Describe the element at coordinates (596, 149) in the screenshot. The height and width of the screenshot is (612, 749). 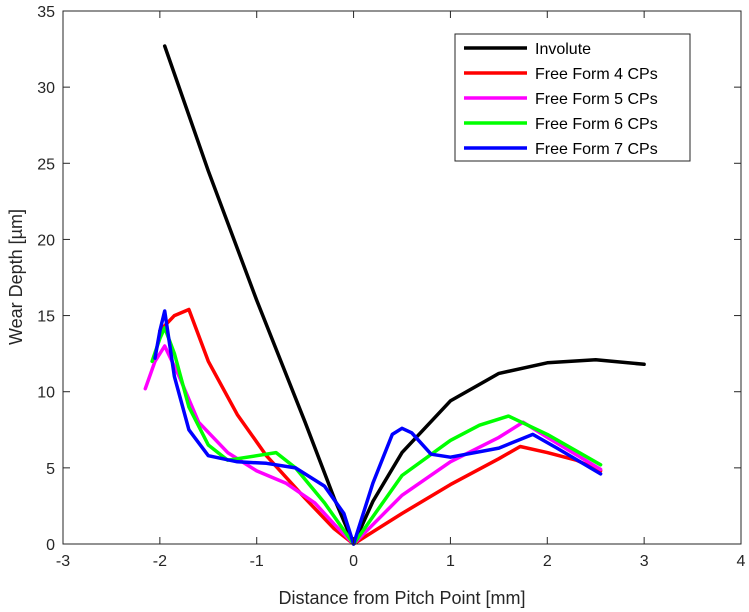
I see `legend-label-free-form-7-cps: Free Form 7 CPs` at that location.